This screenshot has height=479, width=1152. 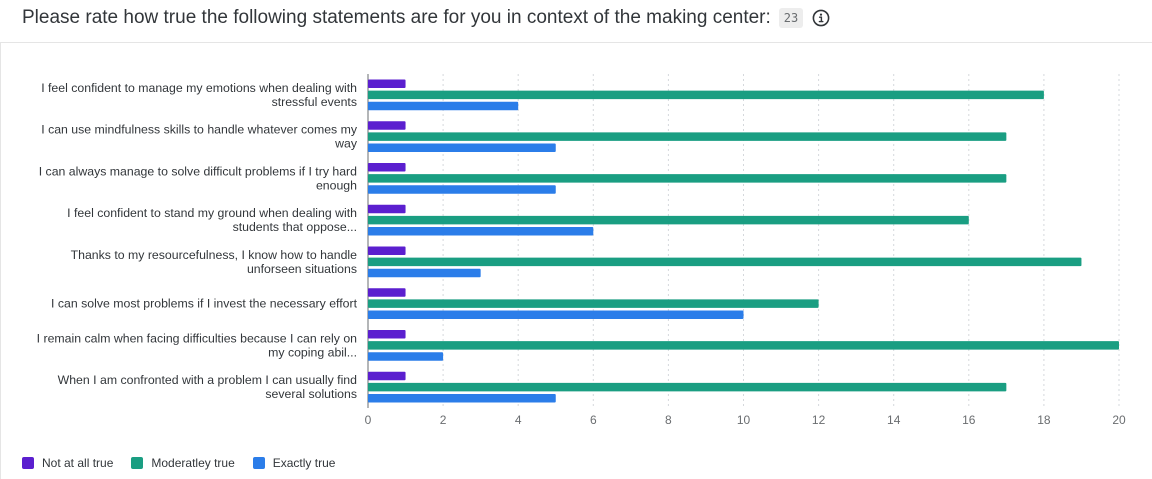 I want to click on x-tick-label: 16, so click(x=969, y=420).